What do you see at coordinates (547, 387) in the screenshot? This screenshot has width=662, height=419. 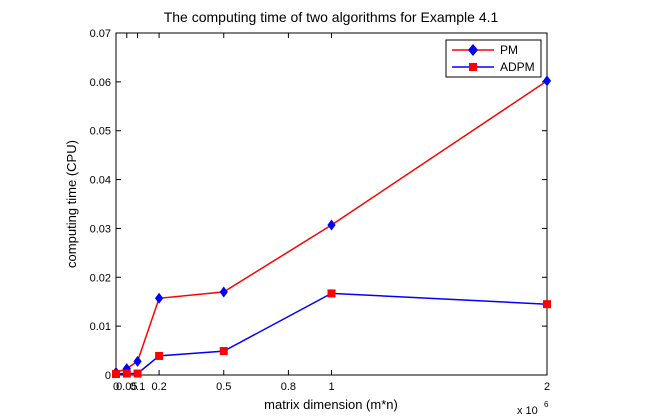 I see `x-tick-label: 2` at bounding box center [547, 387].